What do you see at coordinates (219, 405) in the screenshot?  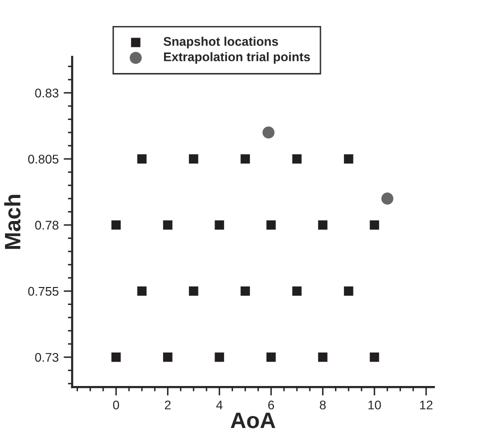 I see `x-tick-label: 4` at bounding box center [219, 405].